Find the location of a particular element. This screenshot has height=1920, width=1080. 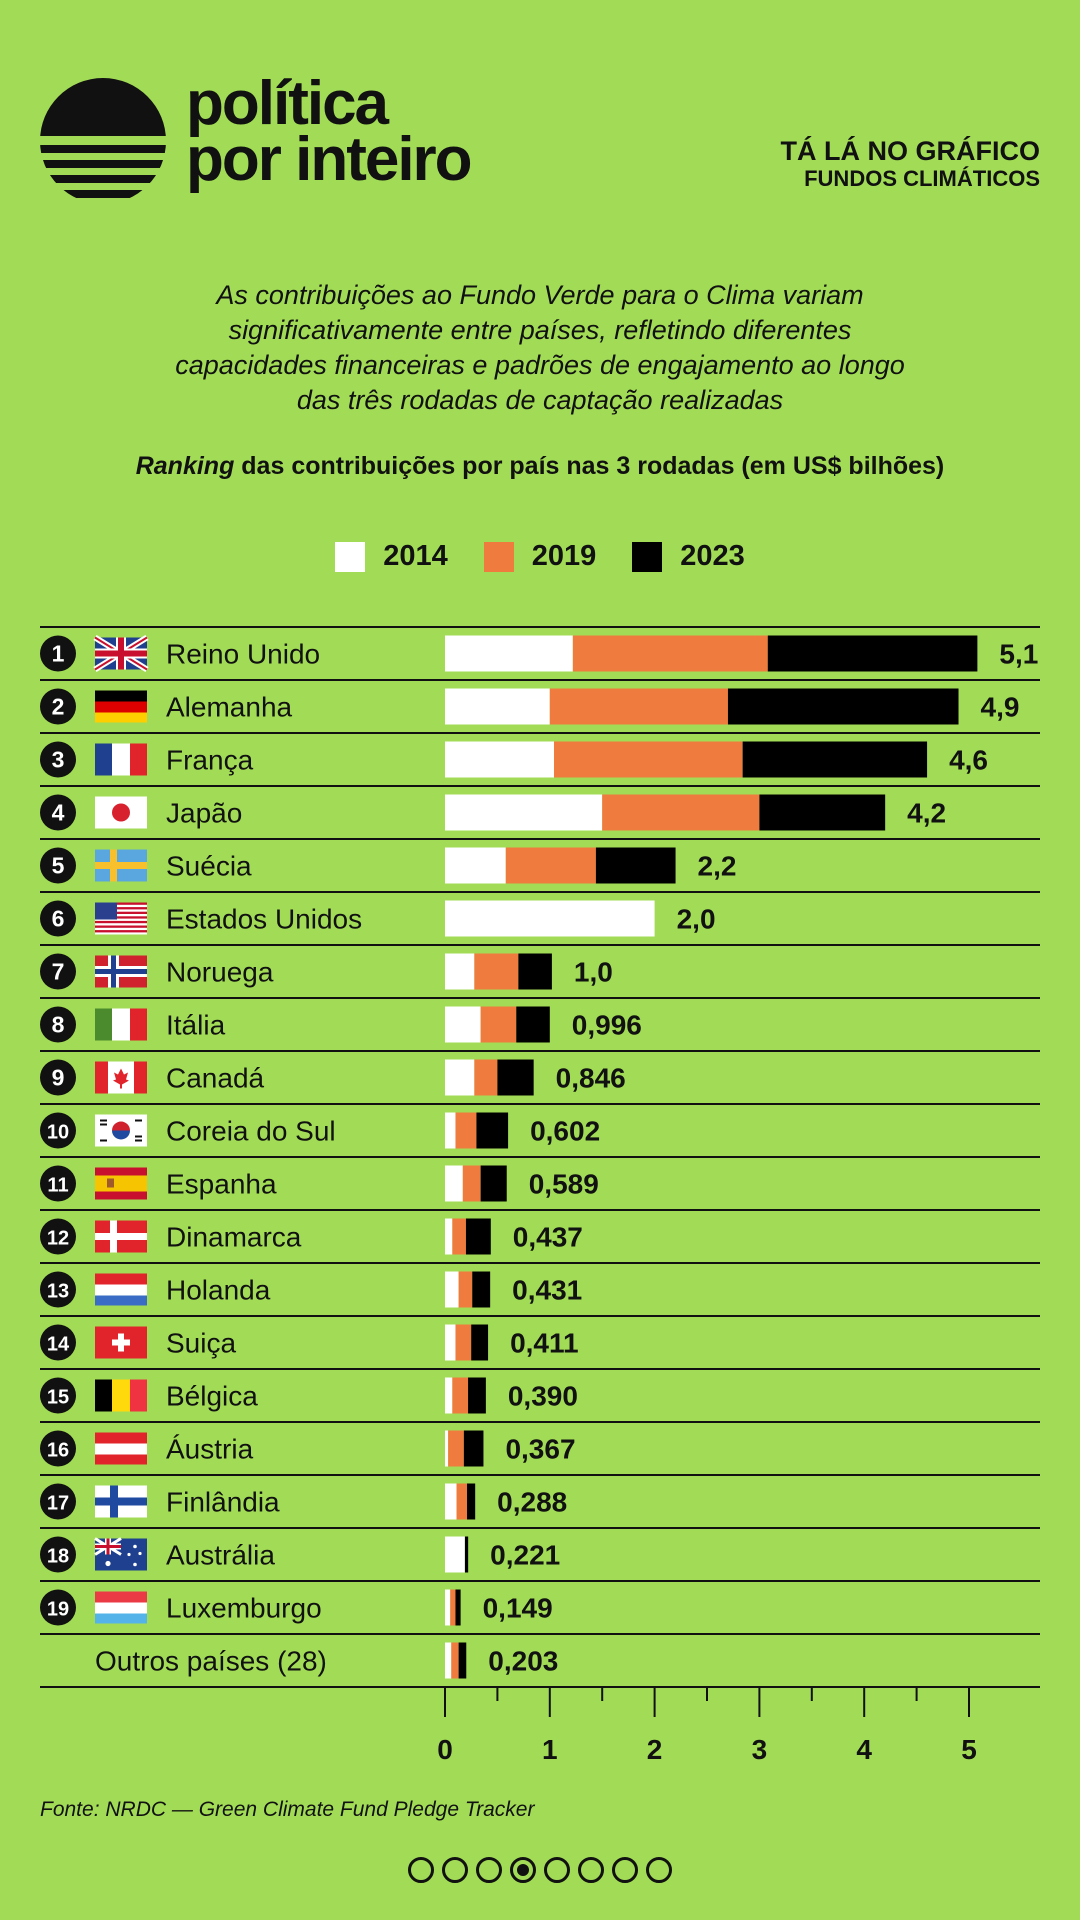

legend-swatch-2014 is located at coordinates (350, 556).